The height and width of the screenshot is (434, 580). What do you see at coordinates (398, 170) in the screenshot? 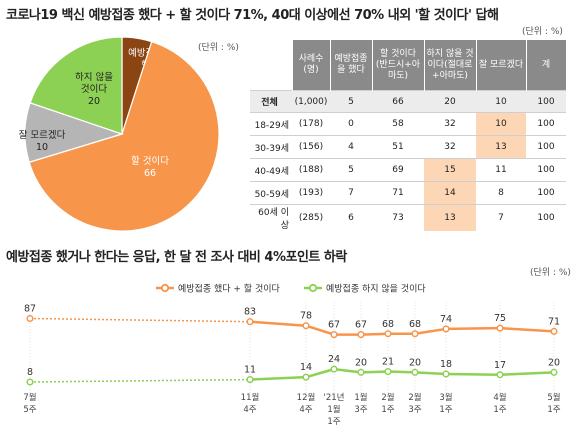
I see `table-cell: 69` at bounding box center [398, 170].